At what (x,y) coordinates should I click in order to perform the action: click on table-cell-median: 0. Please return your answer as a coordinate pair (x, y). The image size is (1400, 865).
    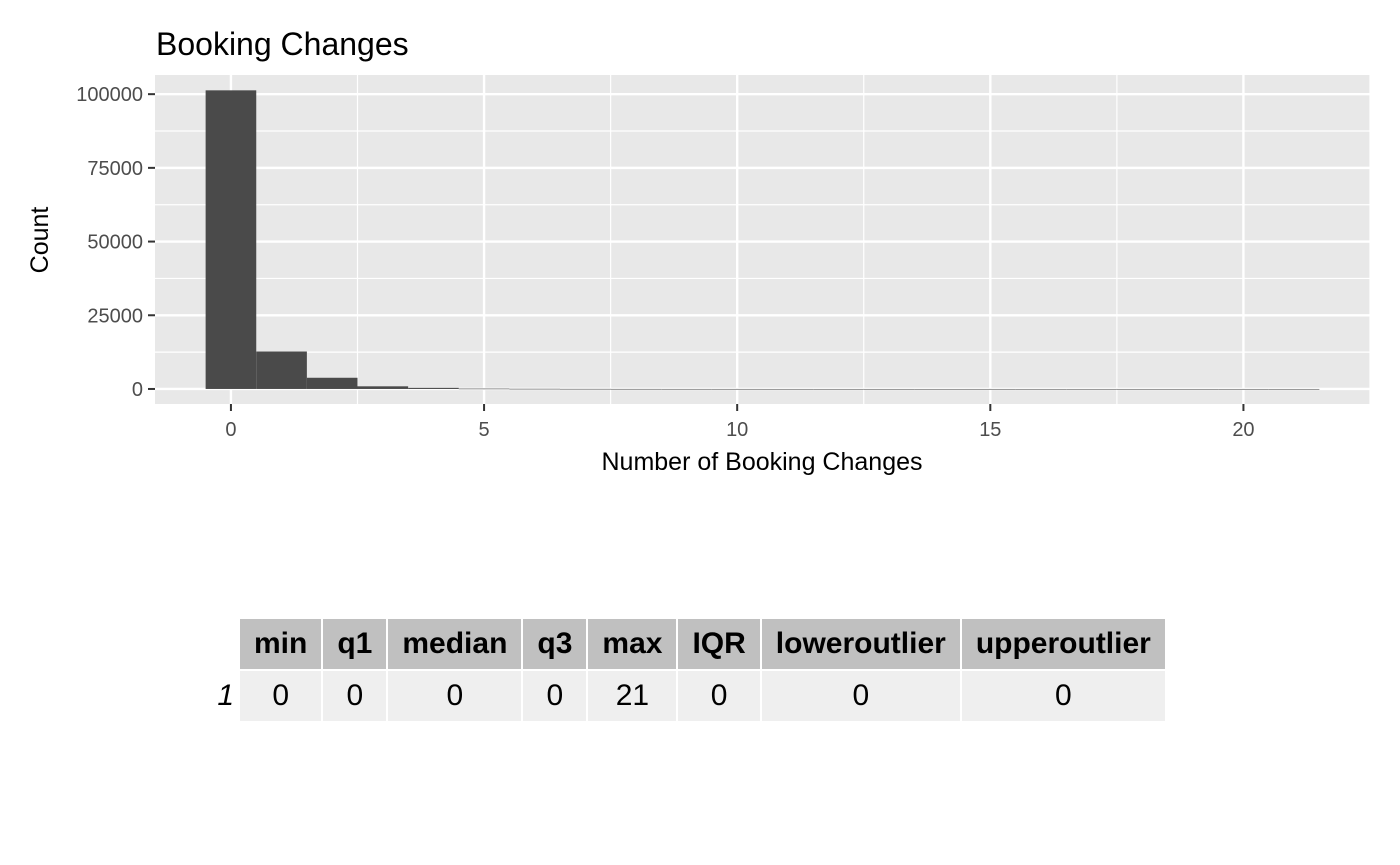
    Looking at the image, I should click on (455, 696).